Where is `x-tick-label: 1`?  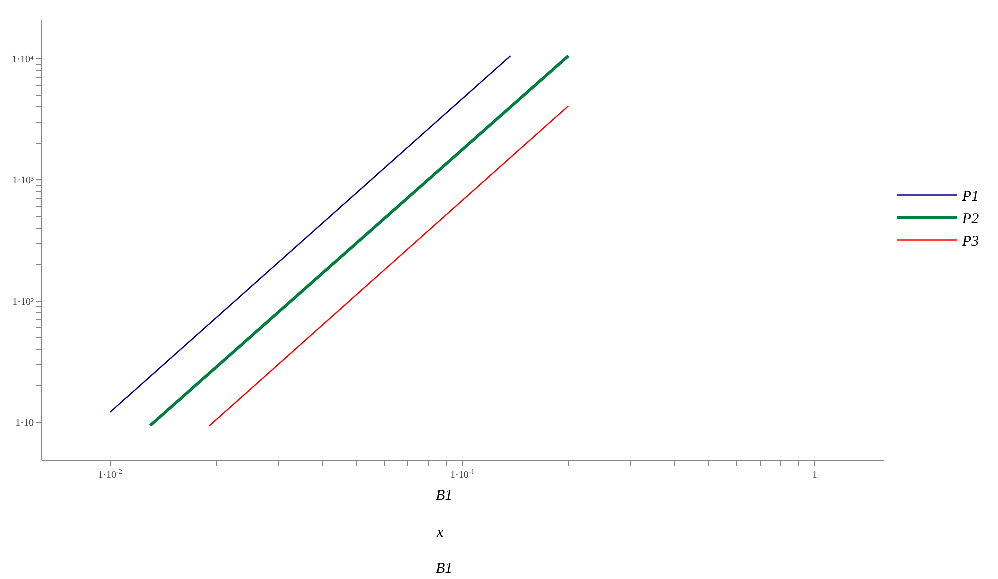 x-tick-label: 1 is located at coordinates (815, 475).